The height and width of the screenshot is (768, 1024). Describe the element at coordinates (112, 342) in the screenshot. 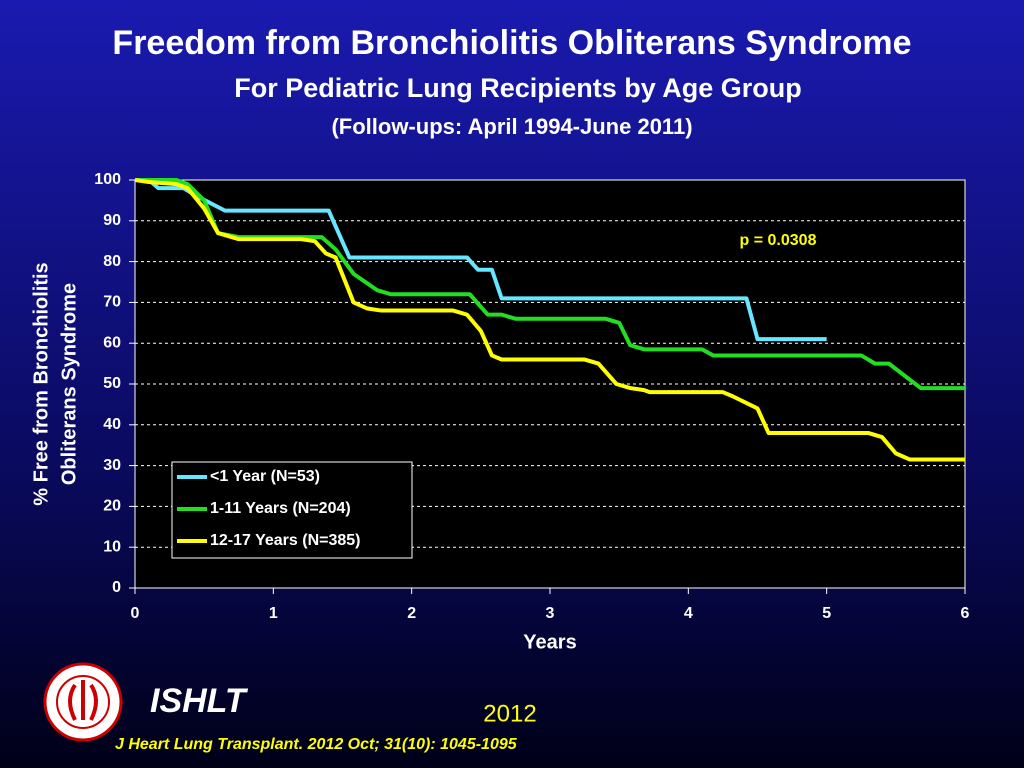

I see `y-tick-label: 60` at that location.